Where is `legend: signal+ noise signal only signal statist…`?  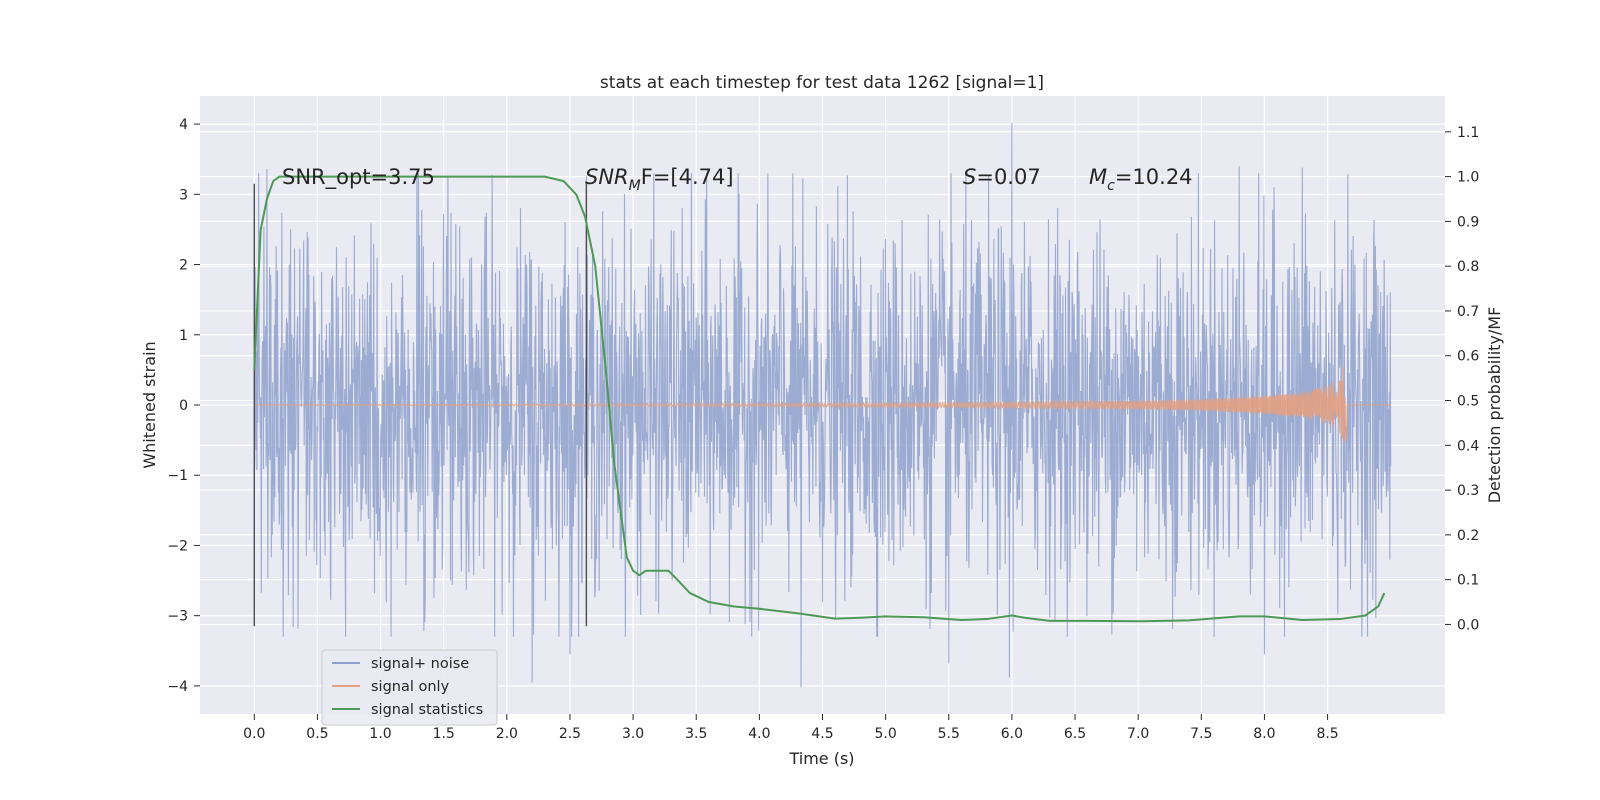 legend: signal+ noise signal only signal statist… is located at coordinates (409, 687).